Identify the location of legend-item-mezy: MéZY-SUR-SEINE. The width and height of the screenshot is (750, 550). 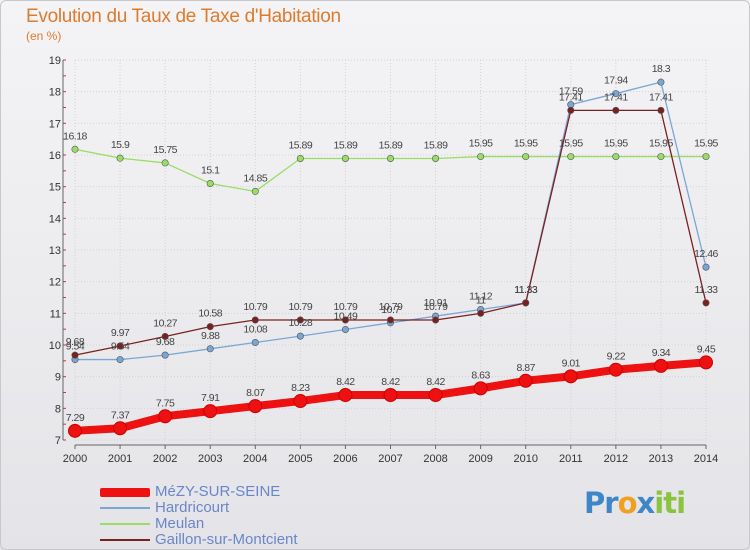
(230, 491).